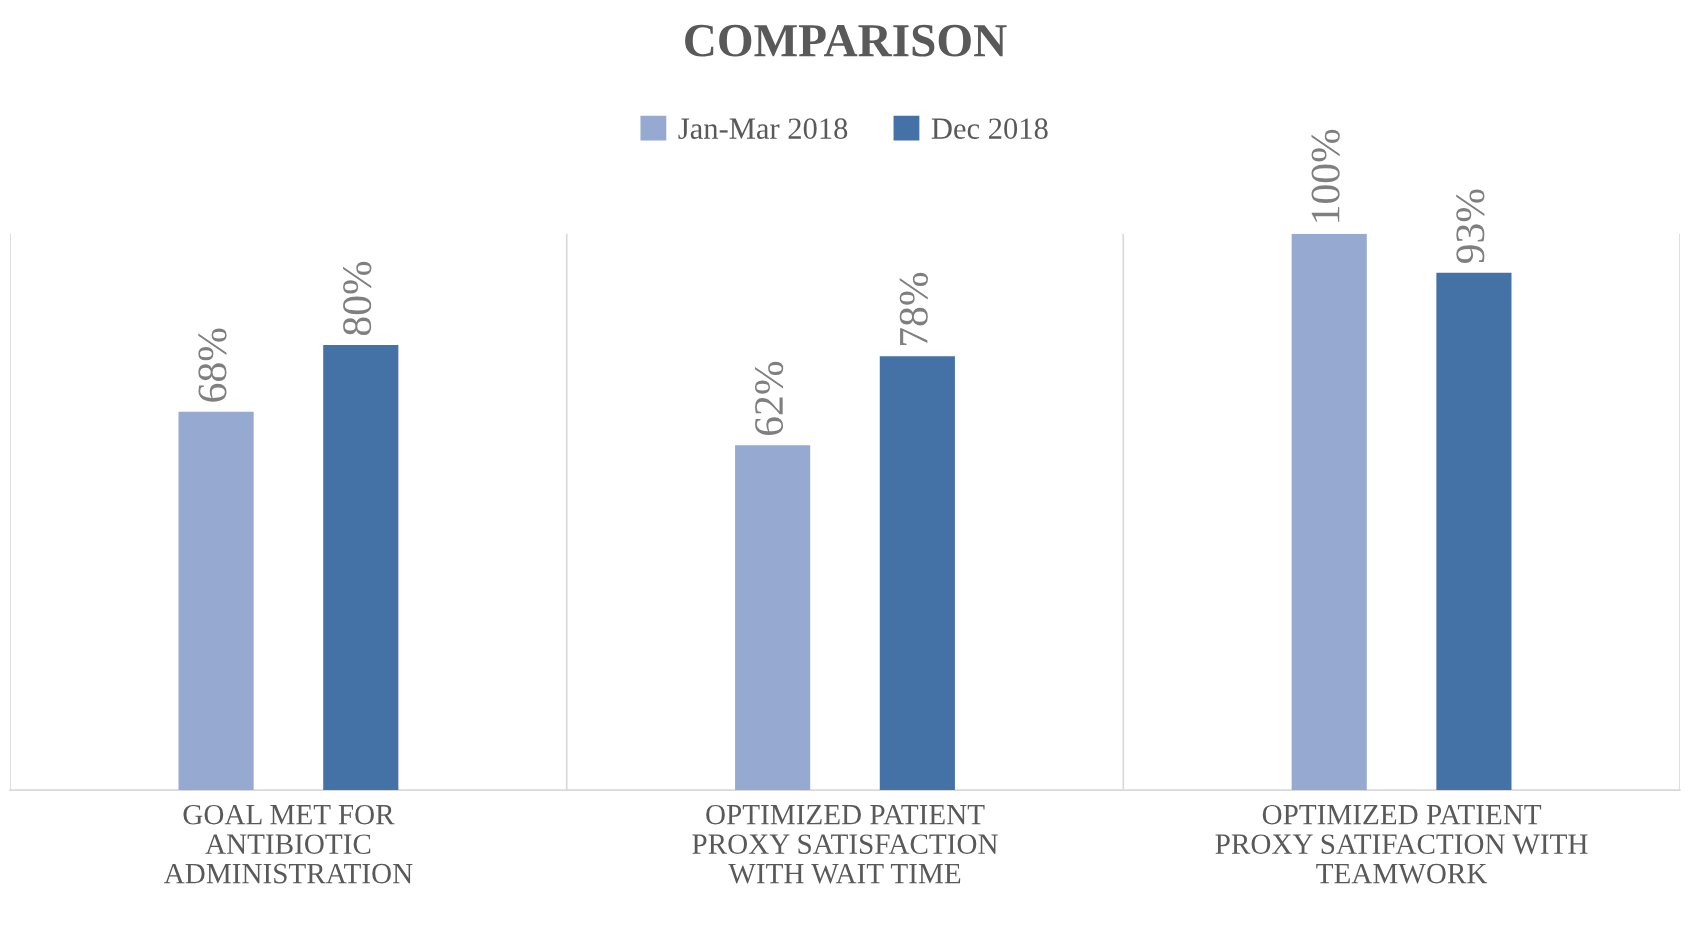 This screenshot has width=1690, height=935. What do you see at coordinates (913, 309) in the screenshot?
I see `data-label: 78%` at bounding box center [913, 309].